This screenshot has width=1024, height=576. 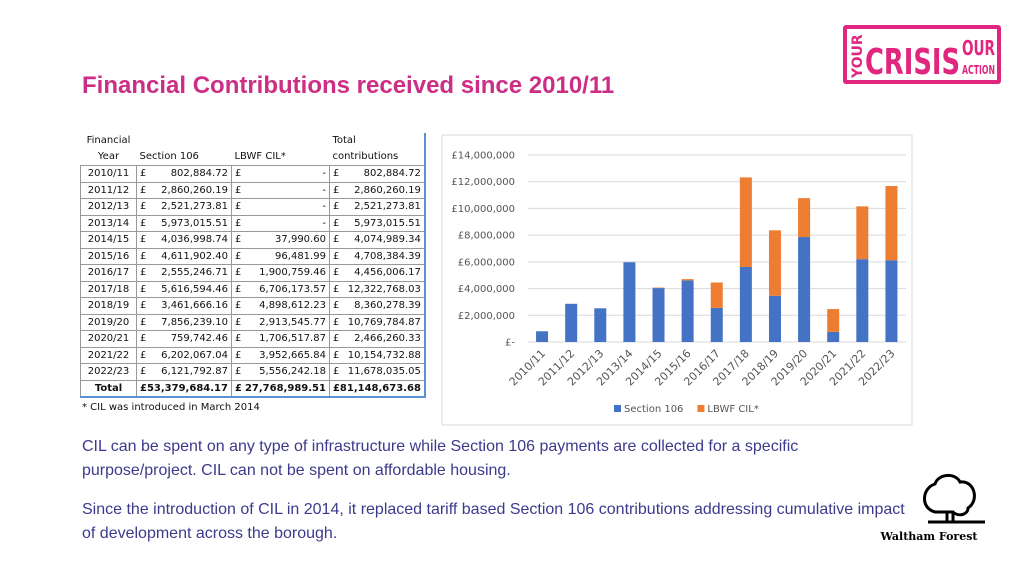 I want to click on amount: £37,990.60, so click(x=280, y=239).